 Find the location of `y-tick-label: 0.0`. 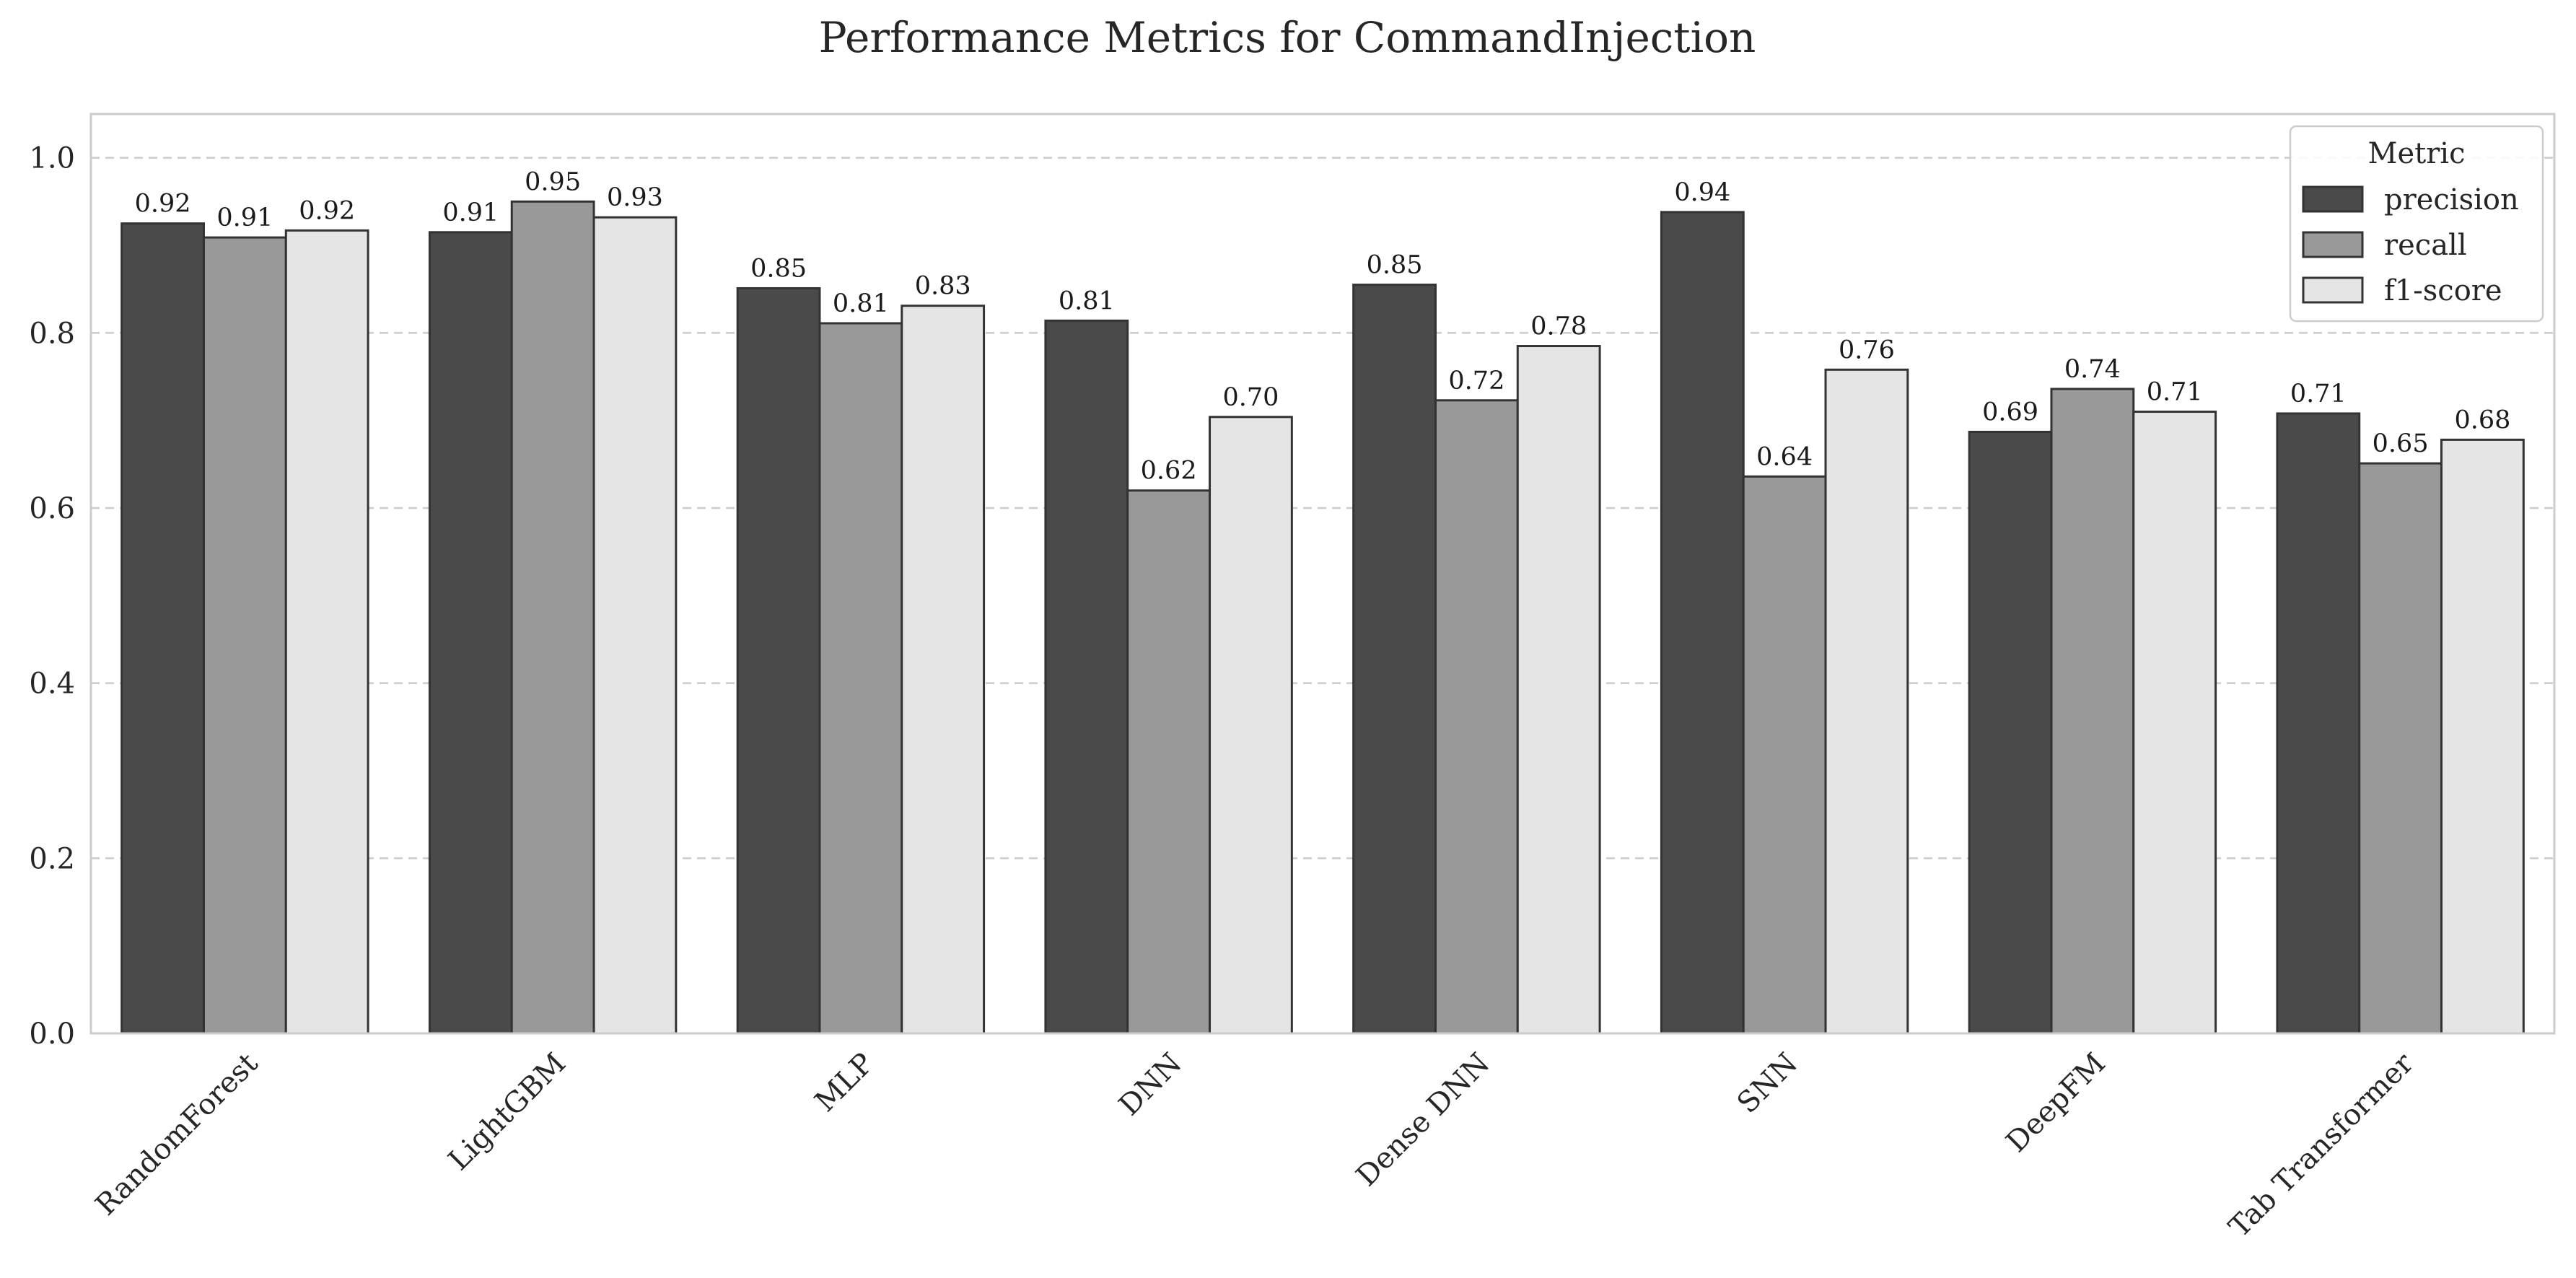

y-tick-label: 0.0 is located at coordinates (52, 1034).